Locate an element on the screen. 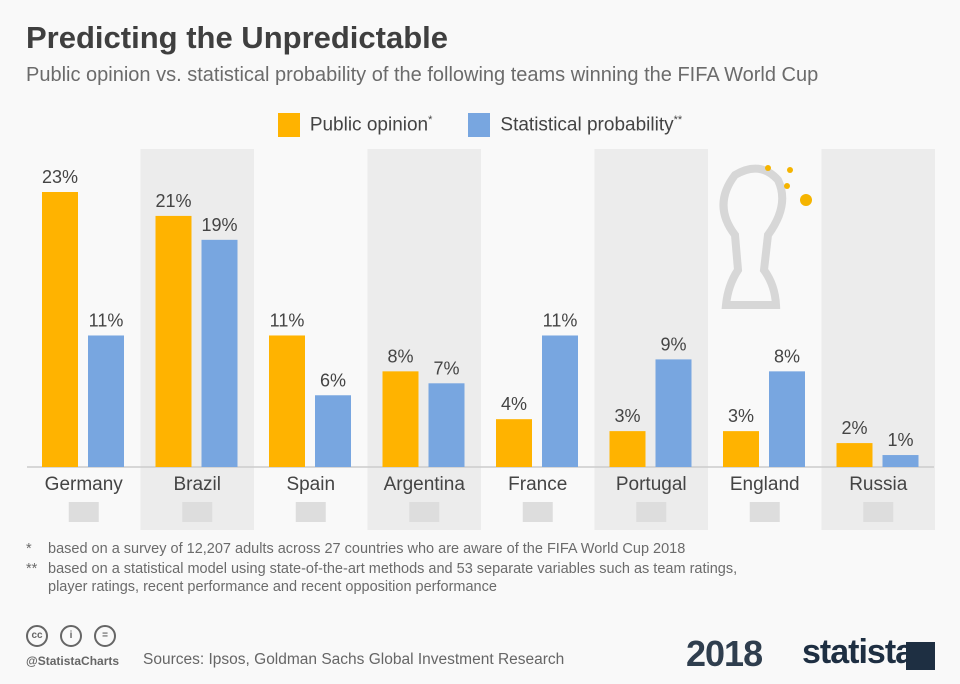  bar-france-public is located at coordinates (514, 443).